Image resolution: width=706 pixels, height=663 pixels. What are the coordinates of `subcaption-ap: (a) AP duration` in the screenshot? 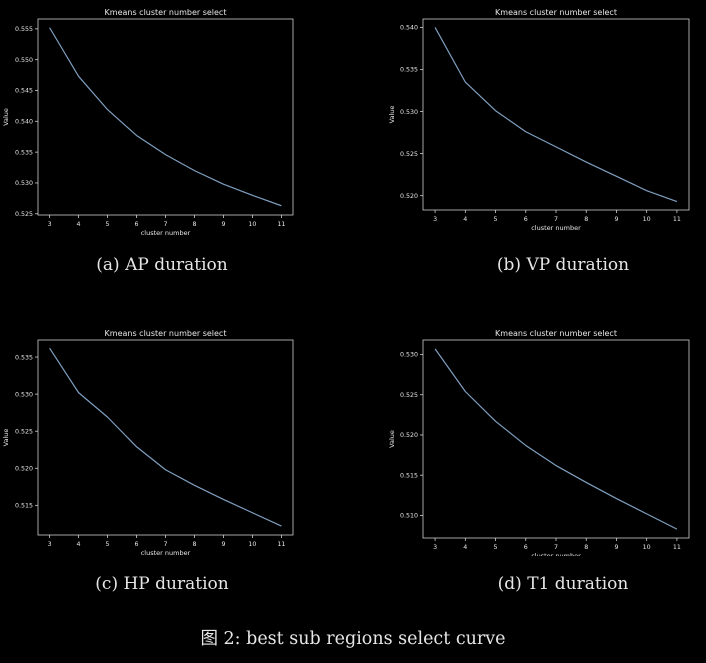 It's located at (162, 265).